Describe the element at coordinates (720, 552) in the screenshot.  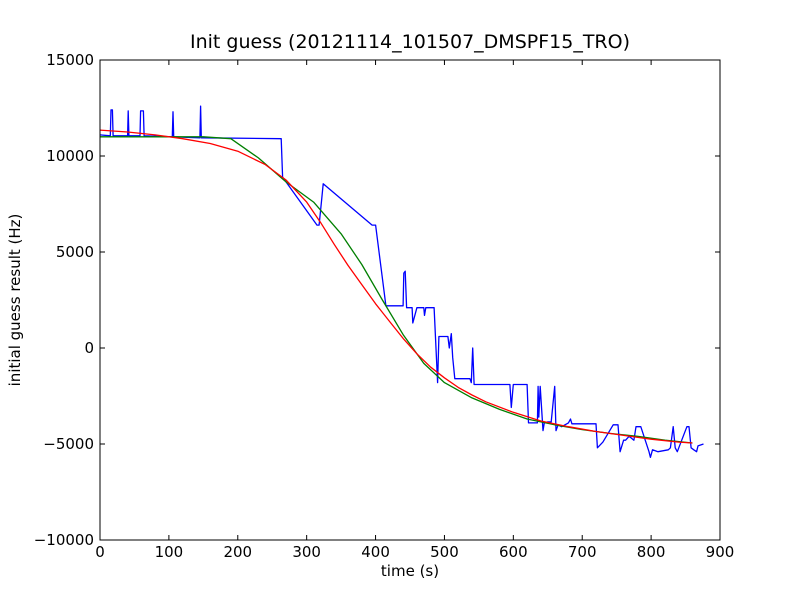
I see `x-tick-label: 900` at that location.